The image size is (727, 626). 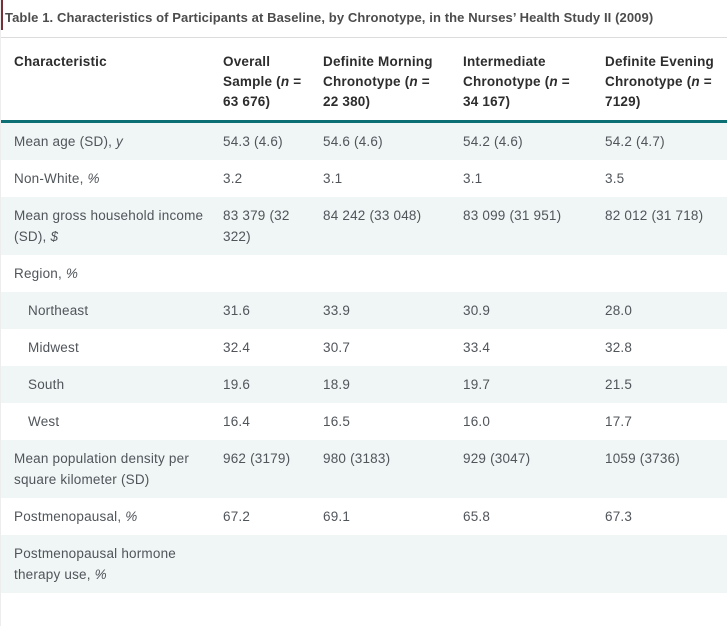 I want to click on table-row: West 16.4 16.5 16.0 17.7, so click(x=364, y=421).